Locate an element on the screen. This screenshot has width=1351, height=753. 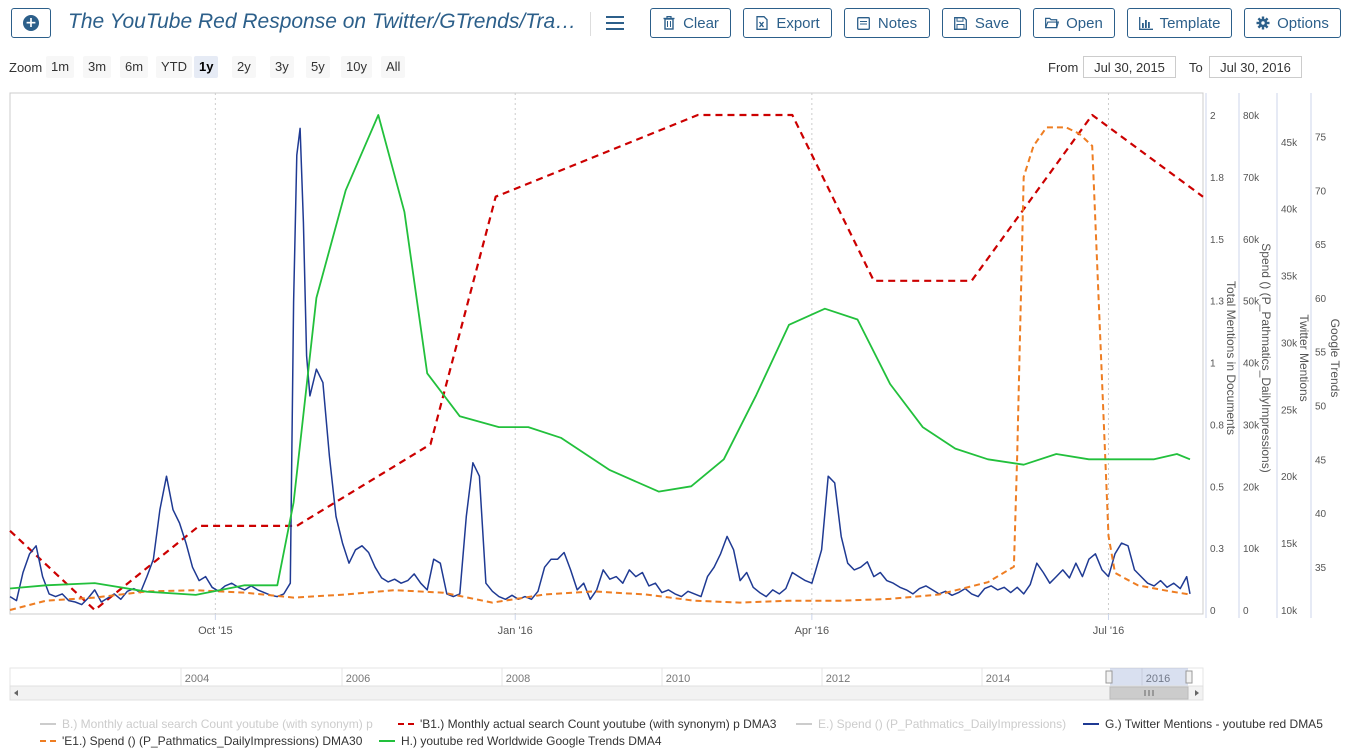
x-tick-label: Oct '15 is located at coordinates (215, 631).